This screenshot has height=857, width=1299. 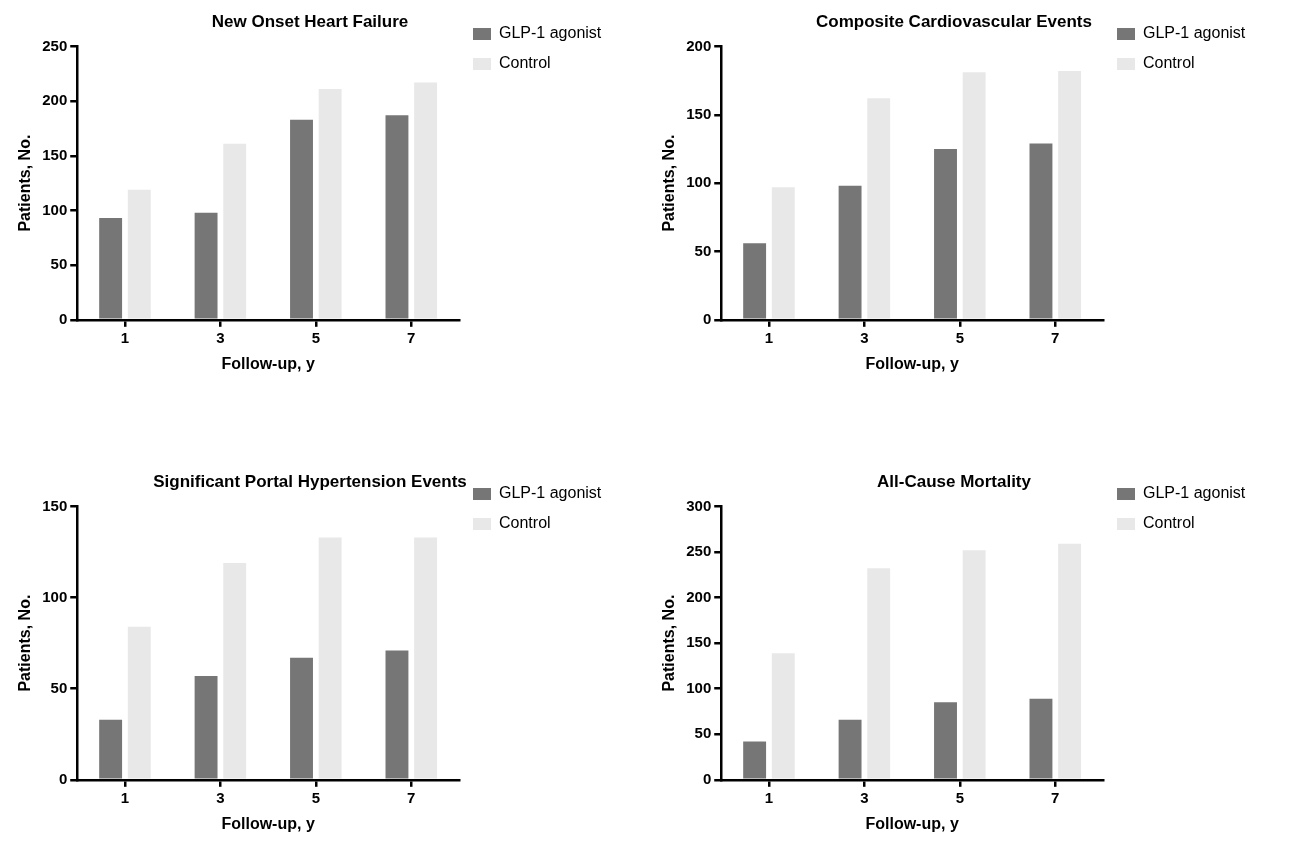 I want to click on chart-title: All-Cause Mortality, so click(x=954, y=481).